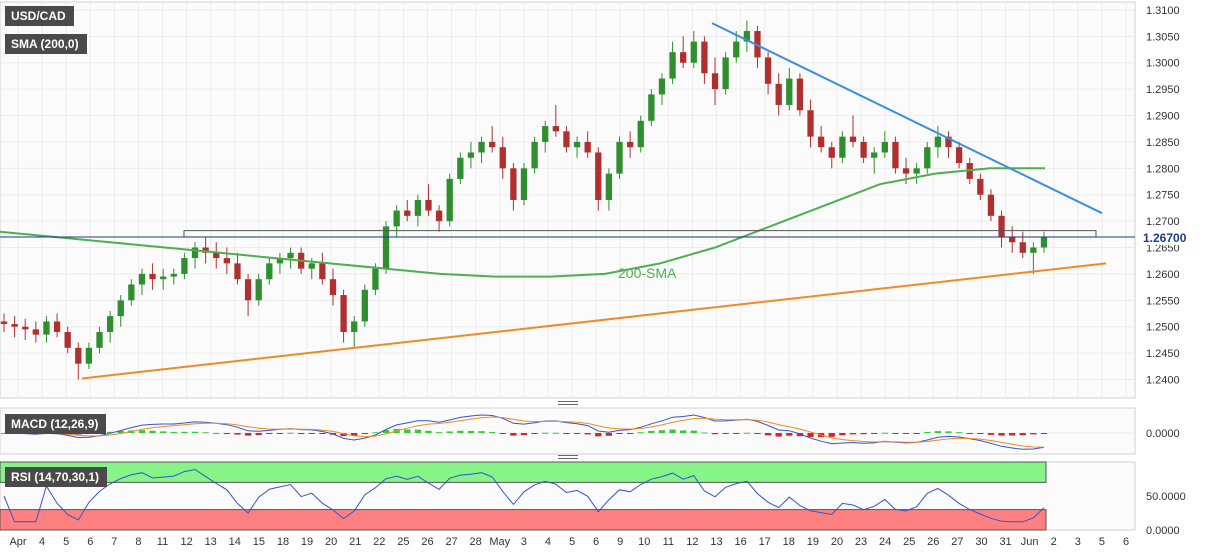  I want to click on x-tick-label: 5, so click(572, 542).